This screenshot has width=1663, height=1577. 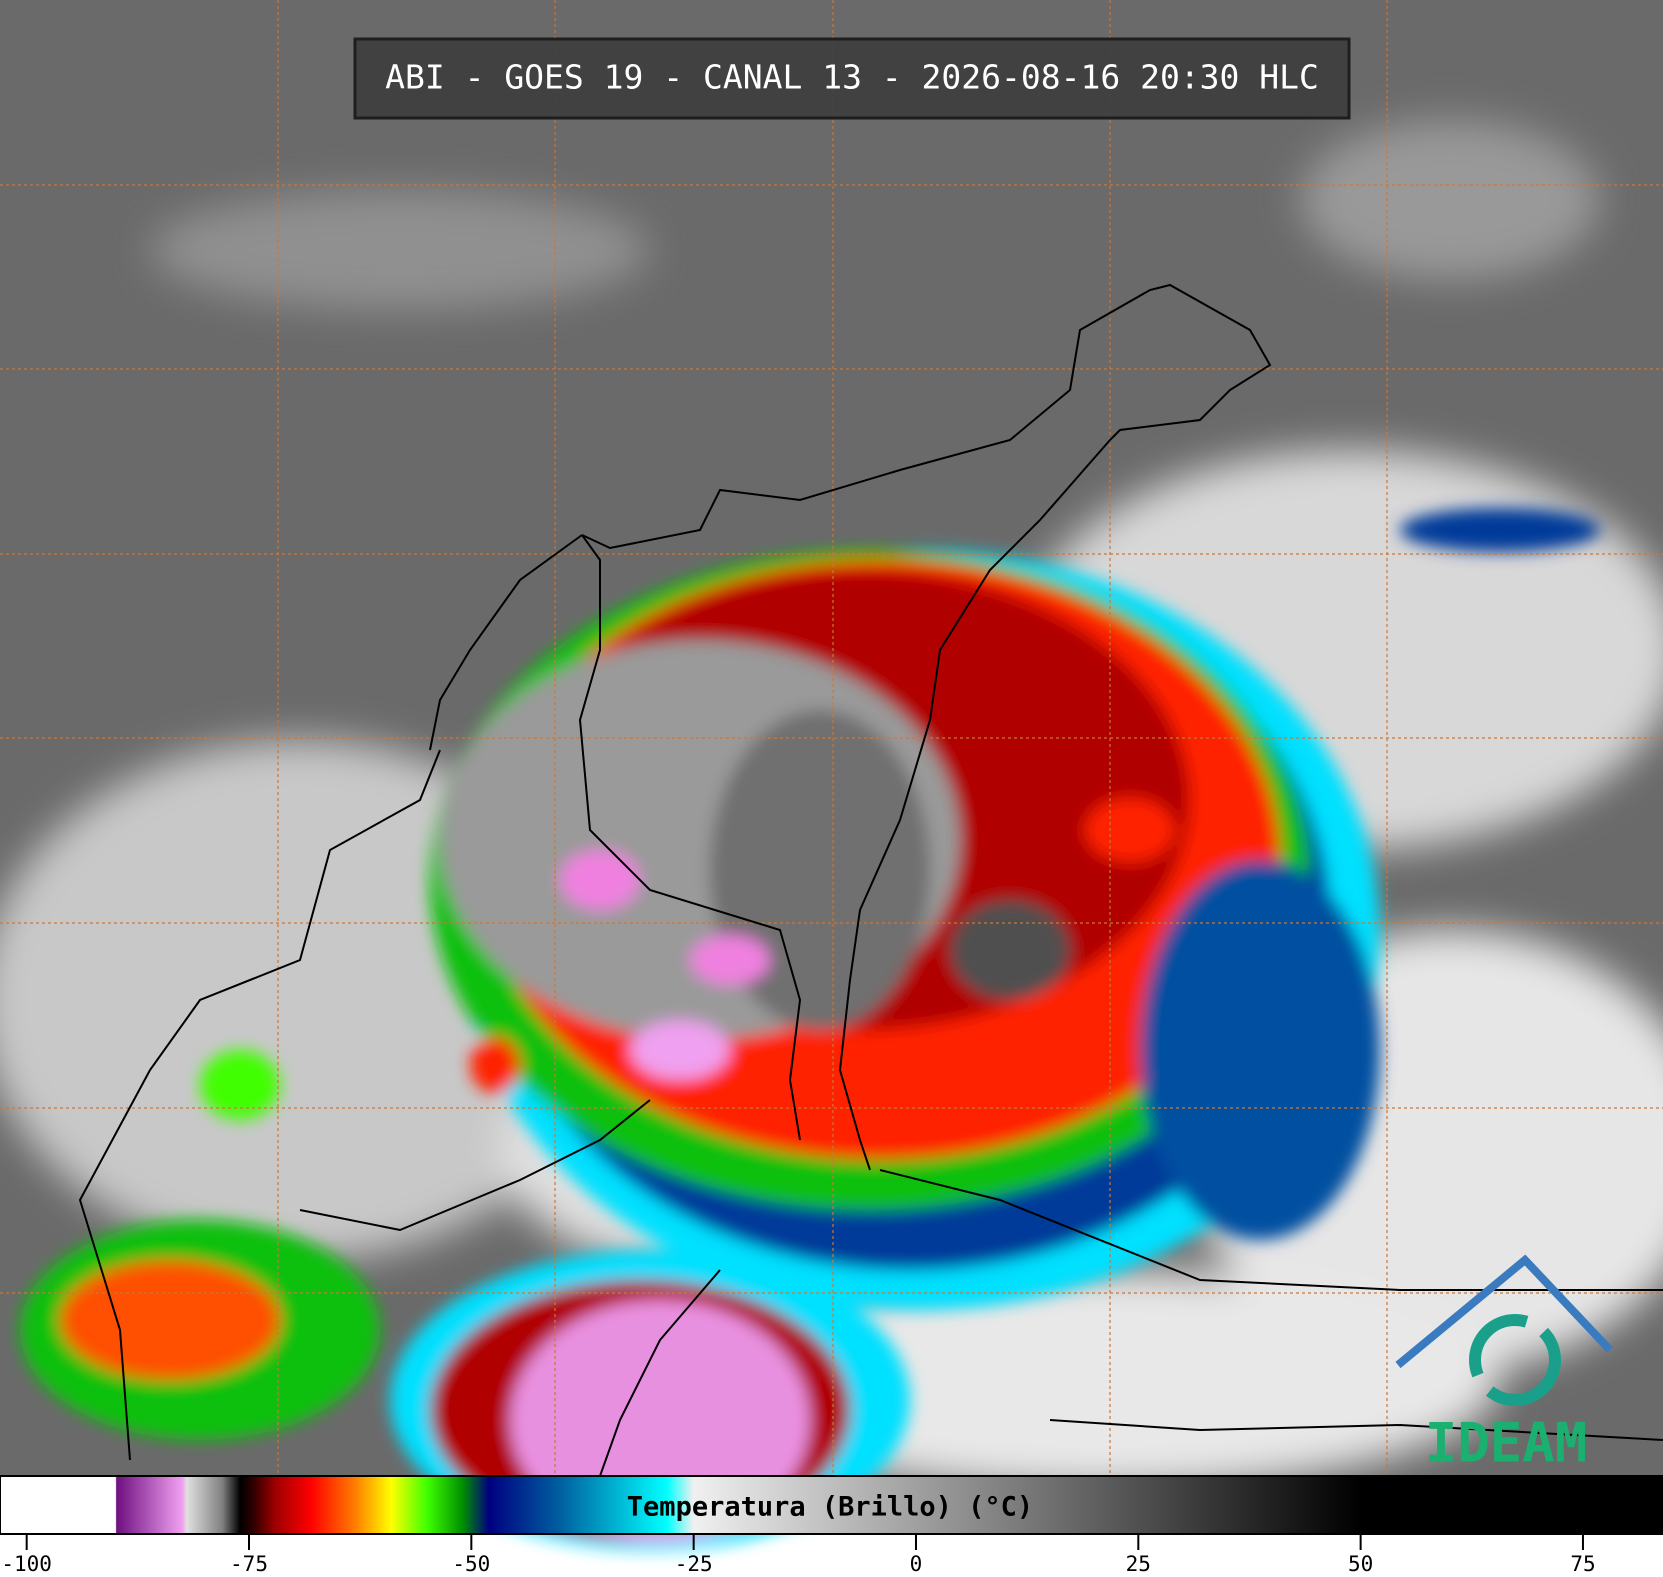 I want to click on colorbar, so click(x=831, y=1505).